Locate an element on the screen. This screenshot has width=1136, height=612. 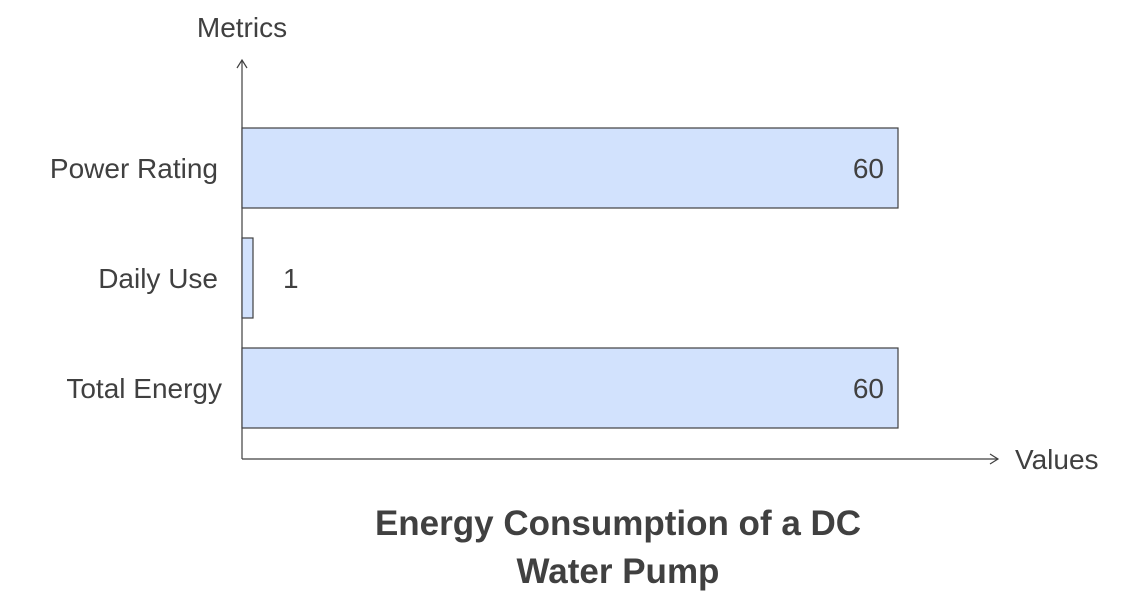
chart-title-line-1: Energy Consumption of a DC is located at coordinates (618, 523).